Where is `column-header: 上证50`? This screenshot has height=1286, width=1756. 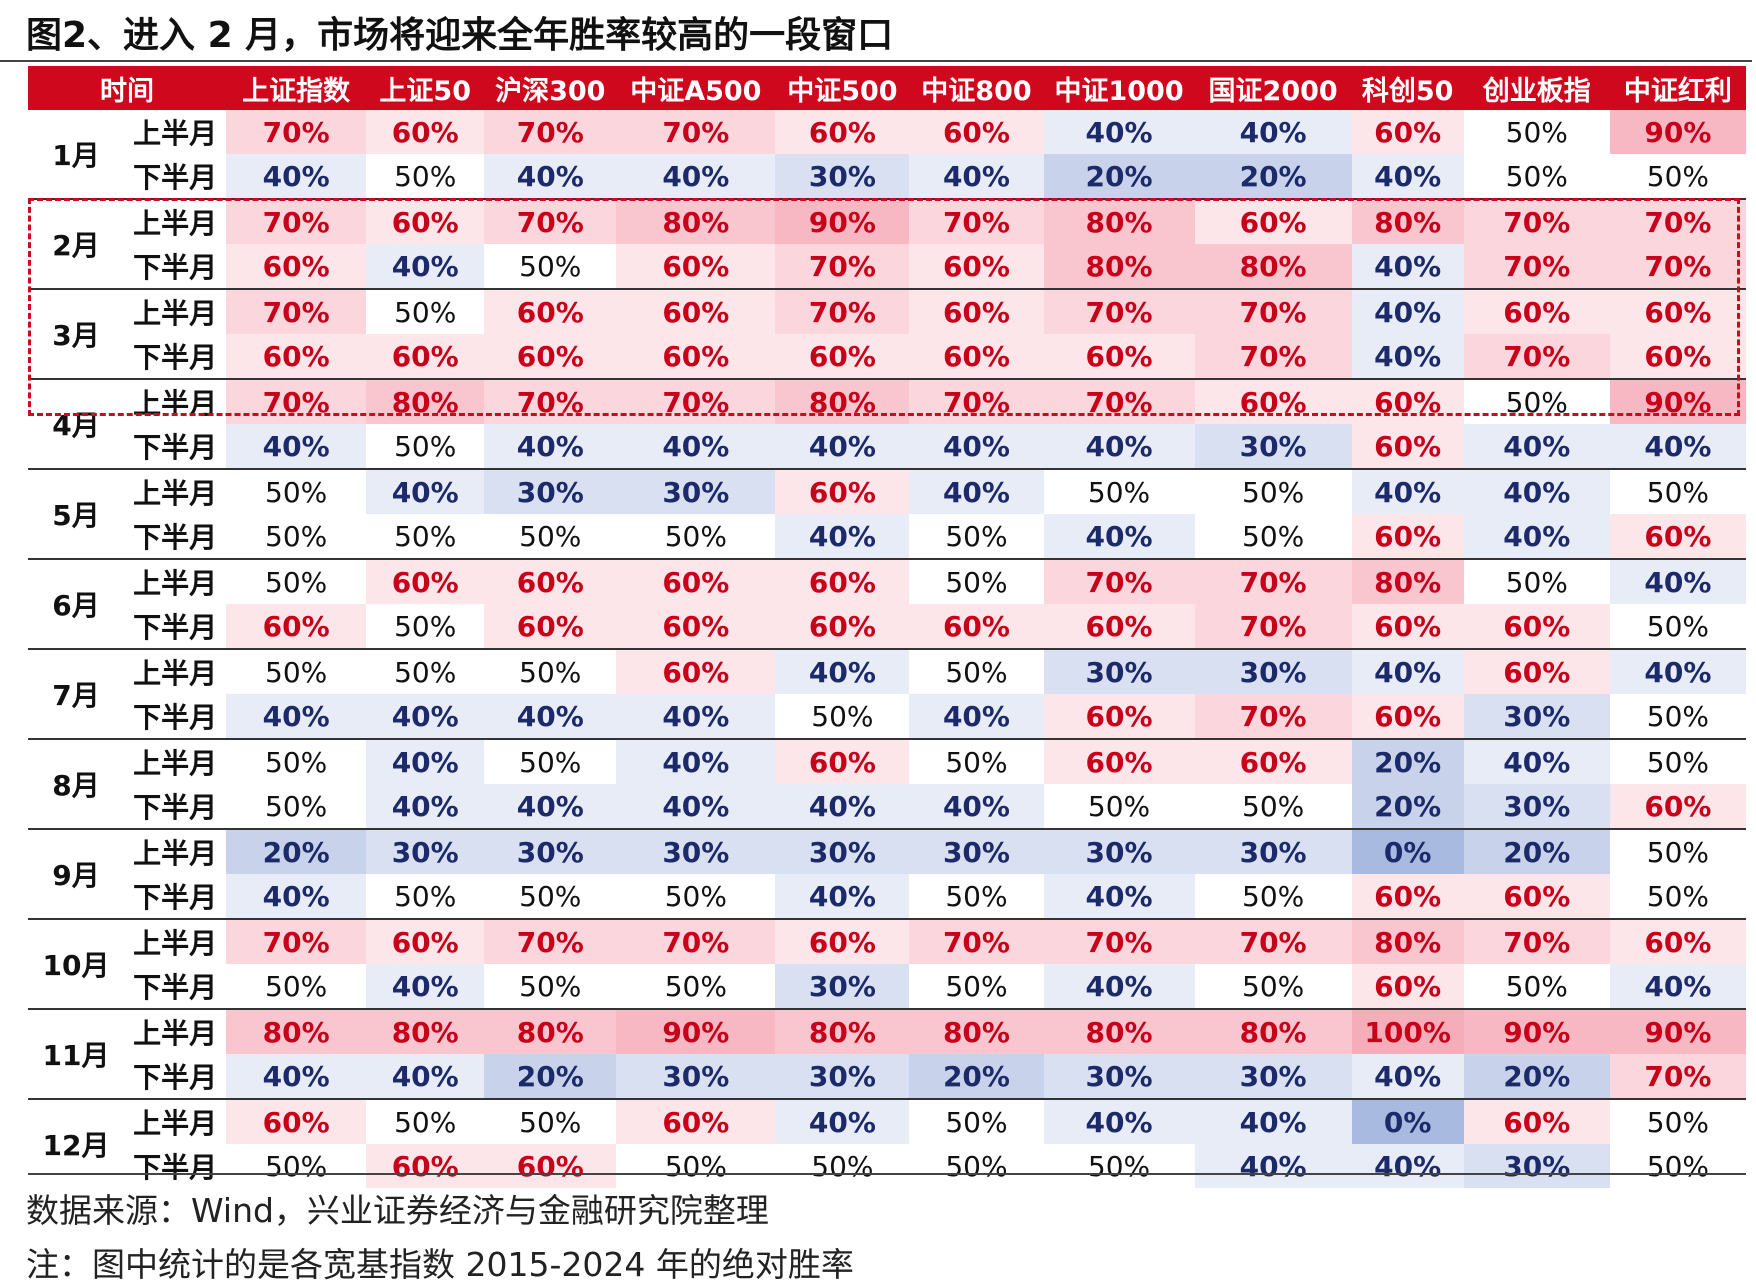 column-header: 上证50 is located at coordinates (425, 88).